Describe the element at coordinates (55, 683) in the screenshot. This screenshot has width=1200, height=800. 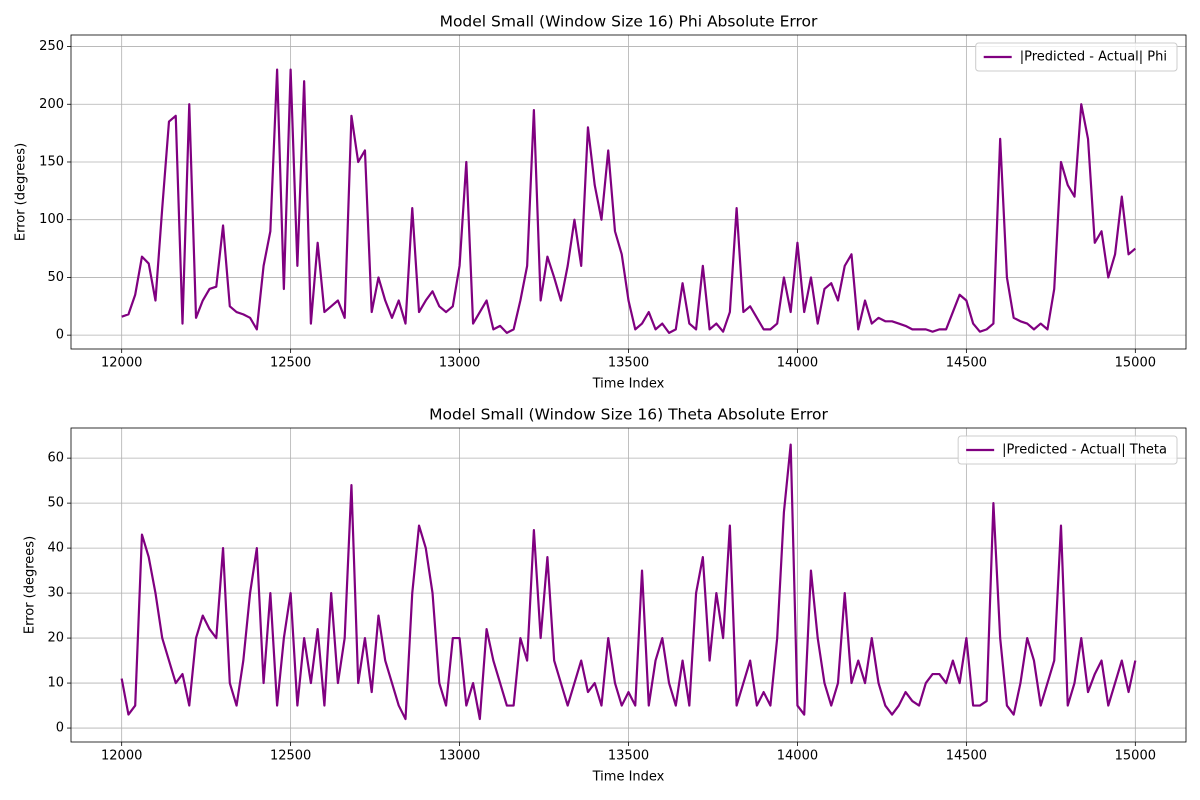
I see `y-tick-label: 10` at that location.